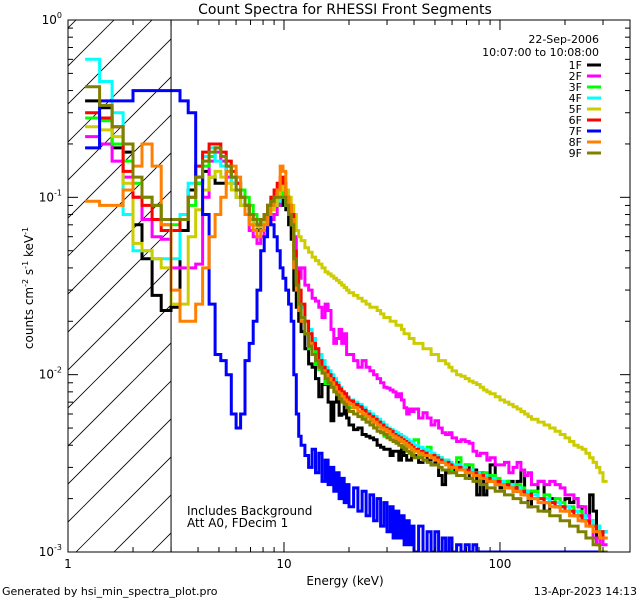 This screenshot has height=600, width=640. I want to click on y-tick-label: 10⁻¹, so click(50, 196).